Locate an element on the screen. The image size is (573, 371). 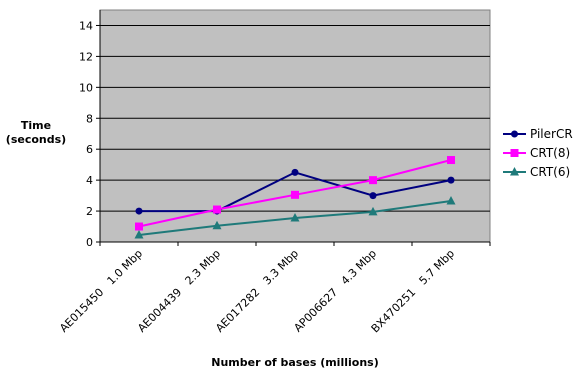
series-lines is located at coordinates (295, 197).